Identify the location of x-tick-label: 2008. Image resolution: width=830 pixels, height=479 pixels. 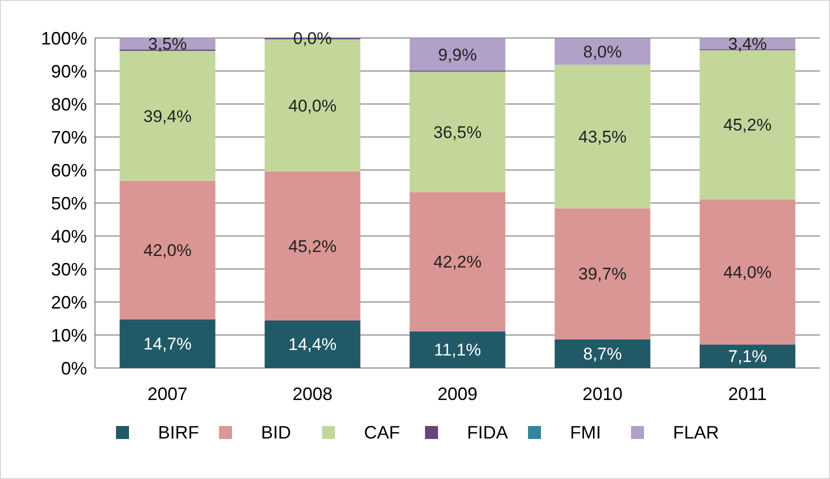
(312, 394).